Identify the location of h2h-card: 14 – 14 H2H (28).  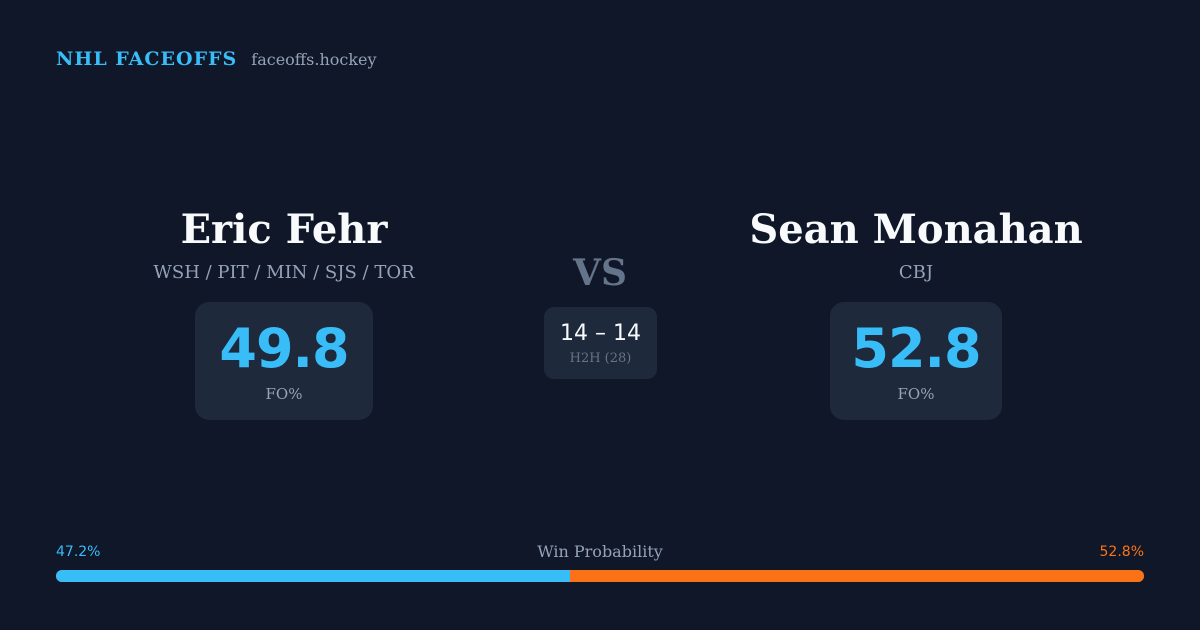
(600, 343).